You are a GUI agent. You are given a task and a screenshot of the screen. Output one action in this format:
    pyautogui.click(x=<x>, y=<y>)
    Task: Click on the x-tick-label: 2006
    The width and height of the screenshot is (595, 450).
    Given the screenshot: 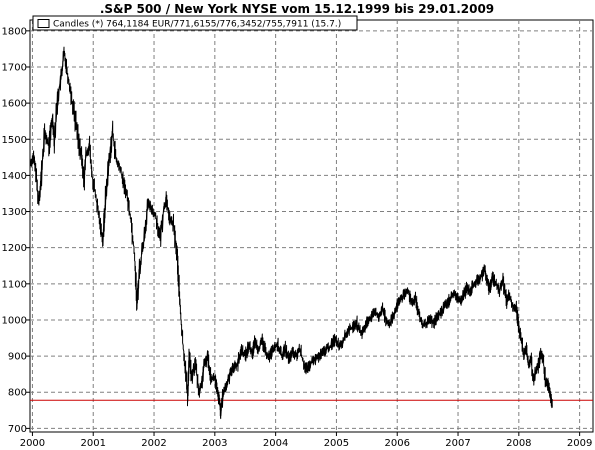 What is the action you would take?
    pyautogui.click(x=397, y=443)
    